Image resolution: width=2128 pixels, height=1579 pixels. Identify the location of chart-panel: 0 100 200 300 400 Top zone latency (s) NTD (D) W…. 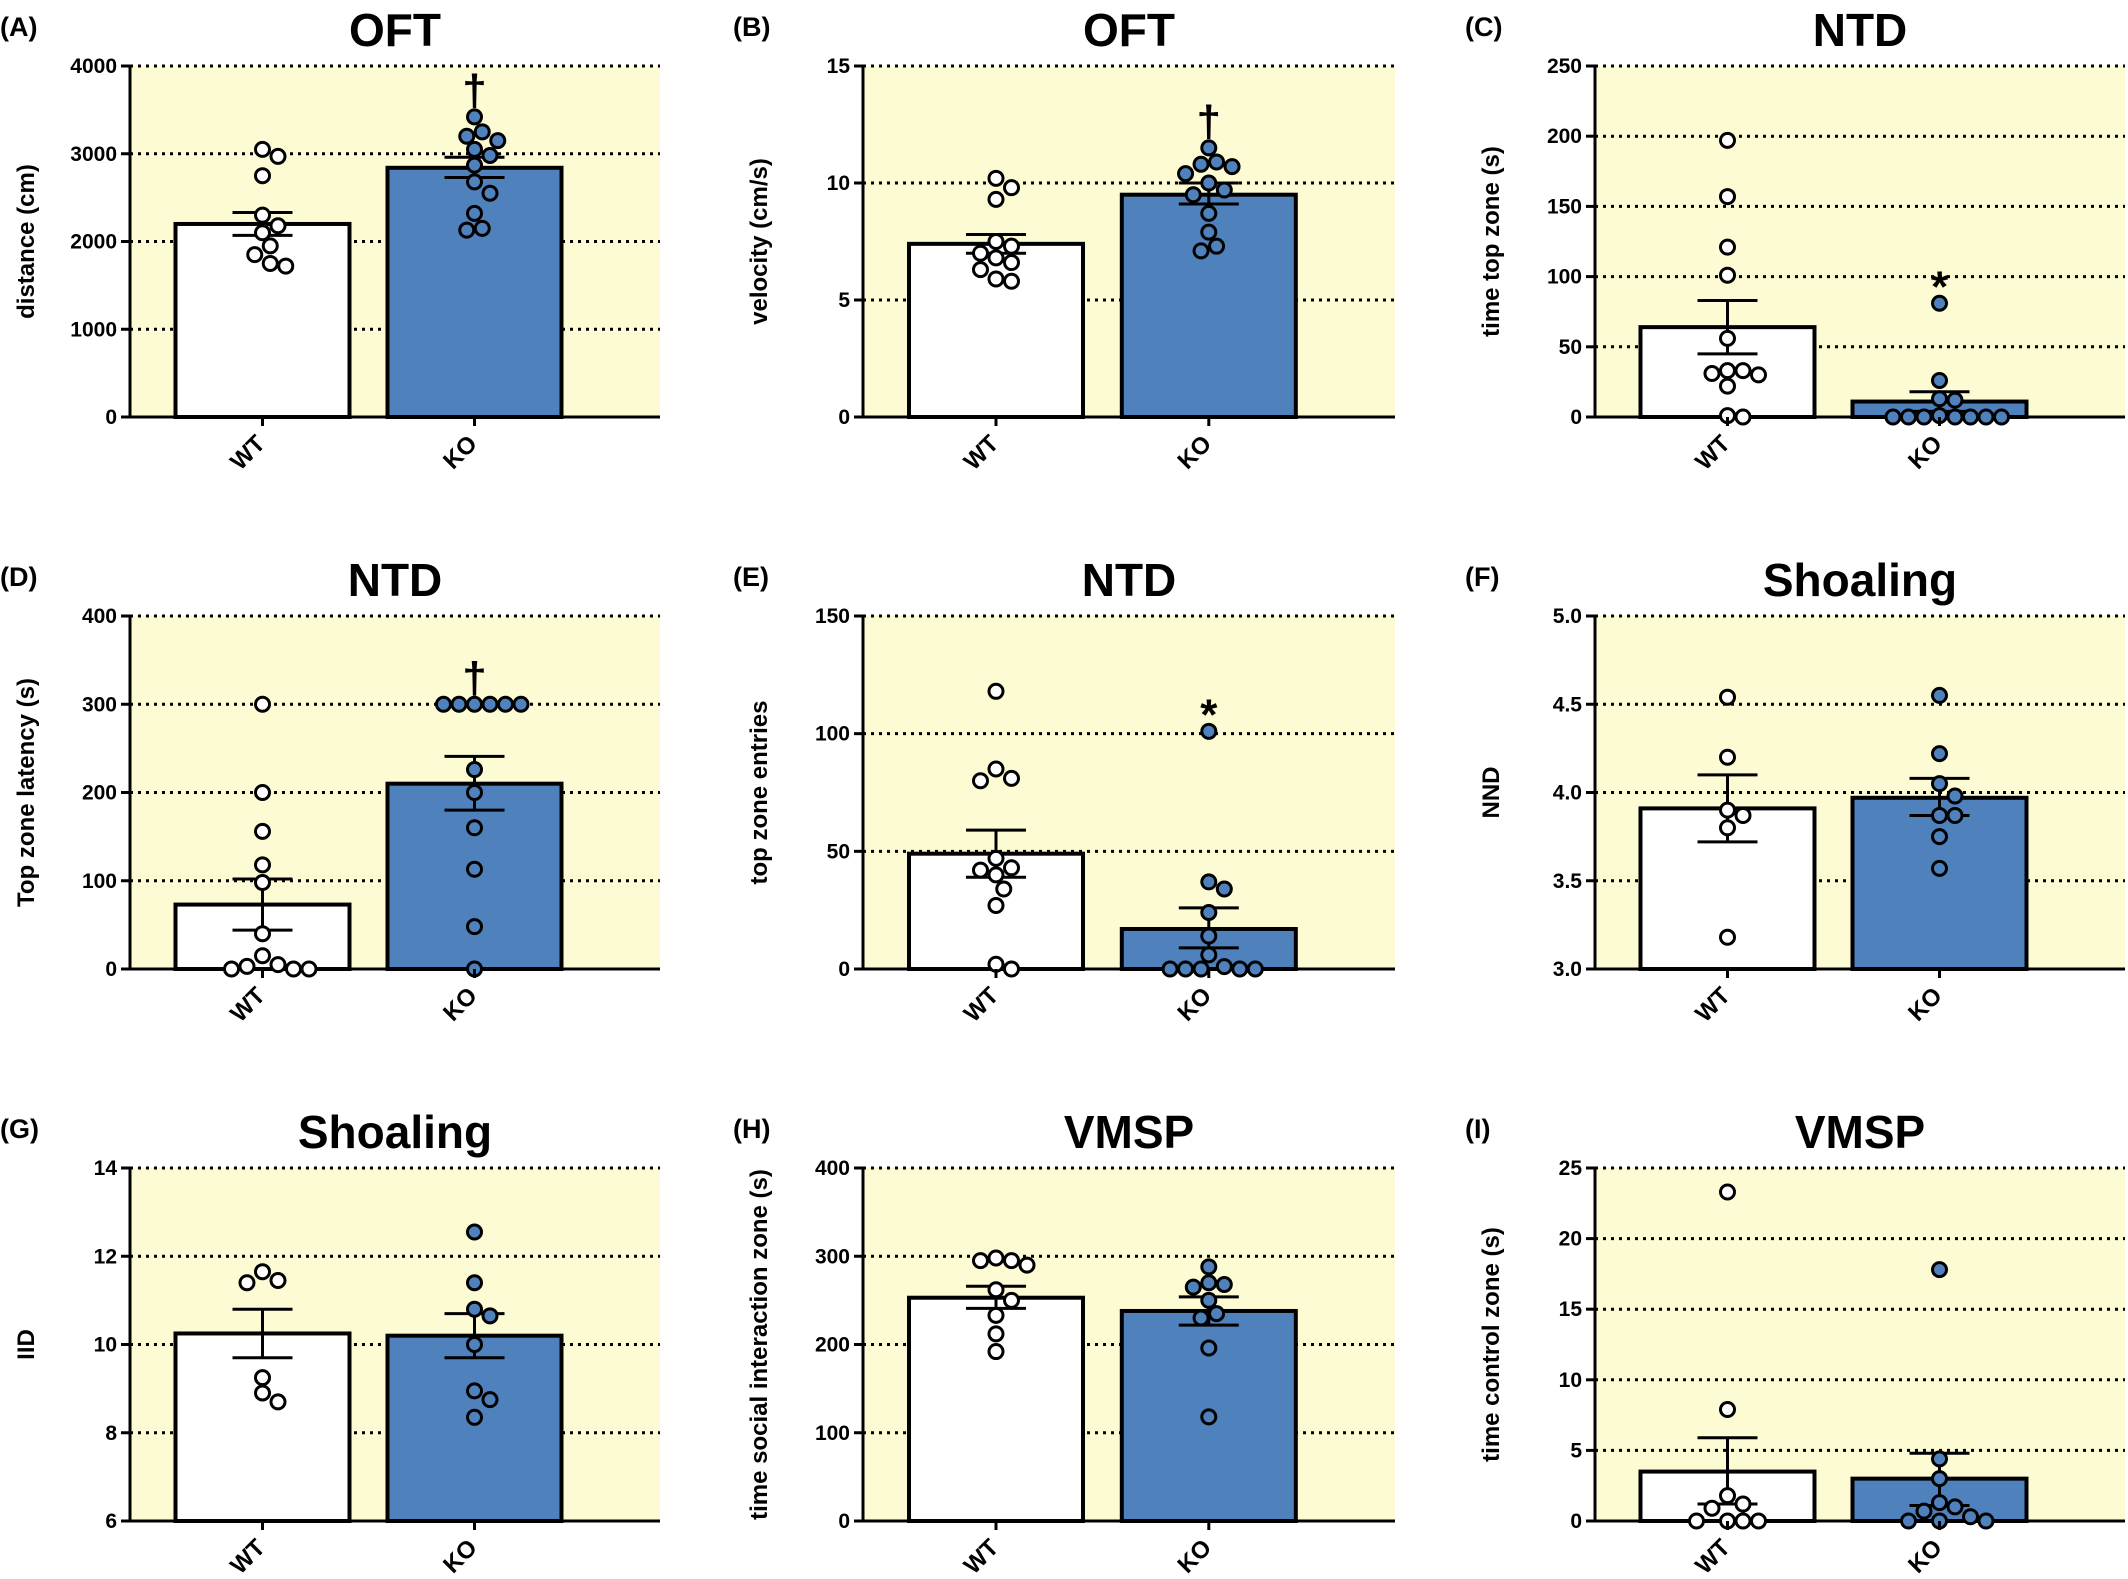
(330, 791).